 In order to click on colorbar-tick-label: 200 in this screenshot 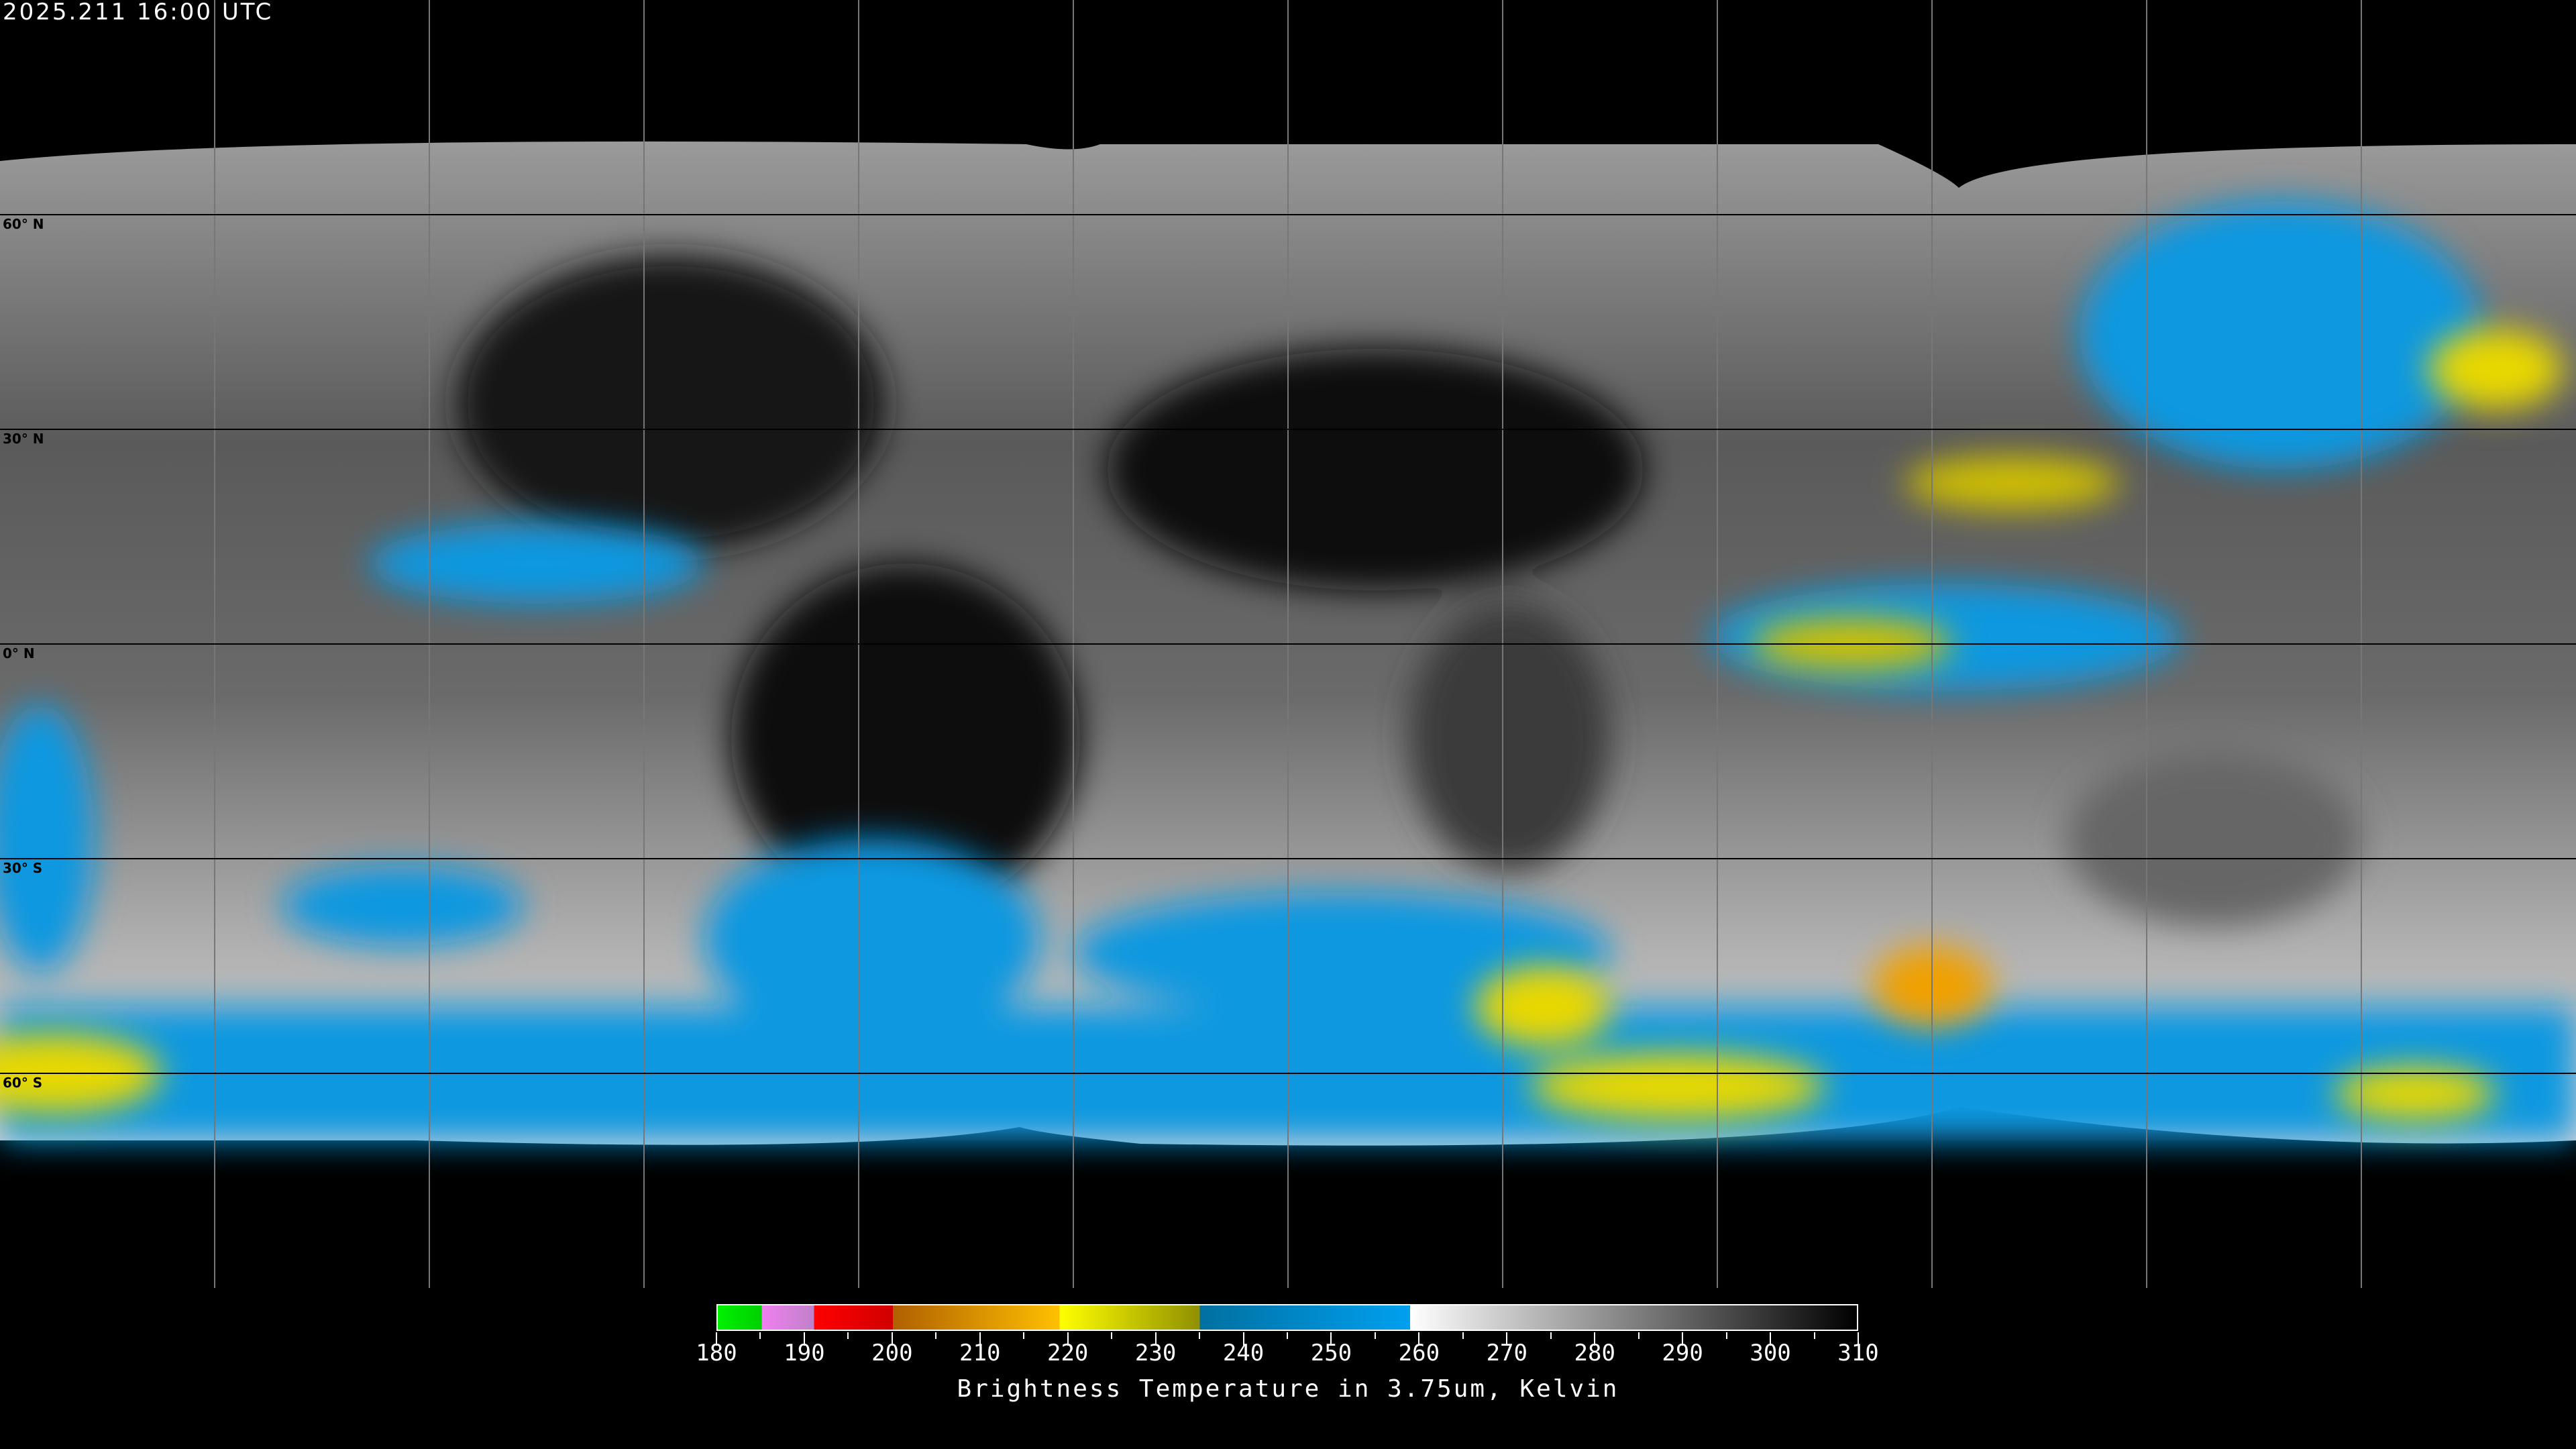, I will do `click(892, 1353)`.